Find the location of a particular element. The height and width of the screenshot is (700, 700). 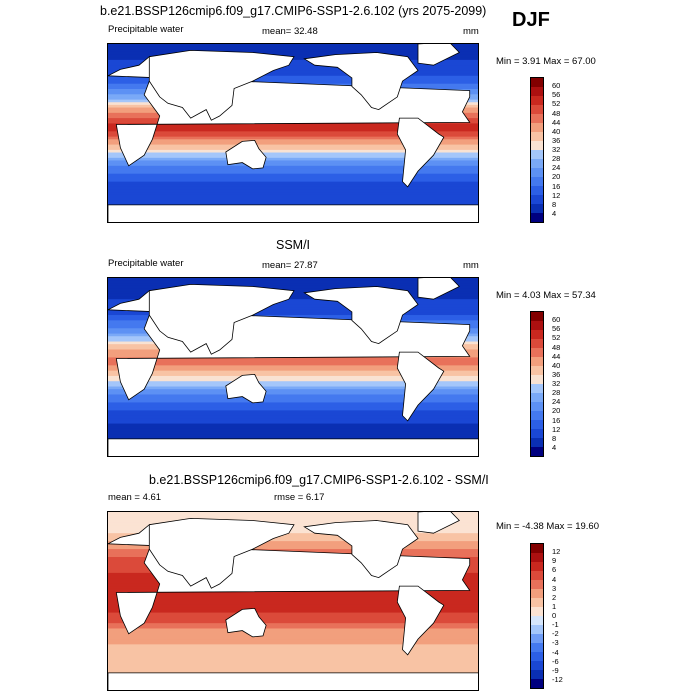

panel1-units-label: mm is located at coordinates (471, 31).